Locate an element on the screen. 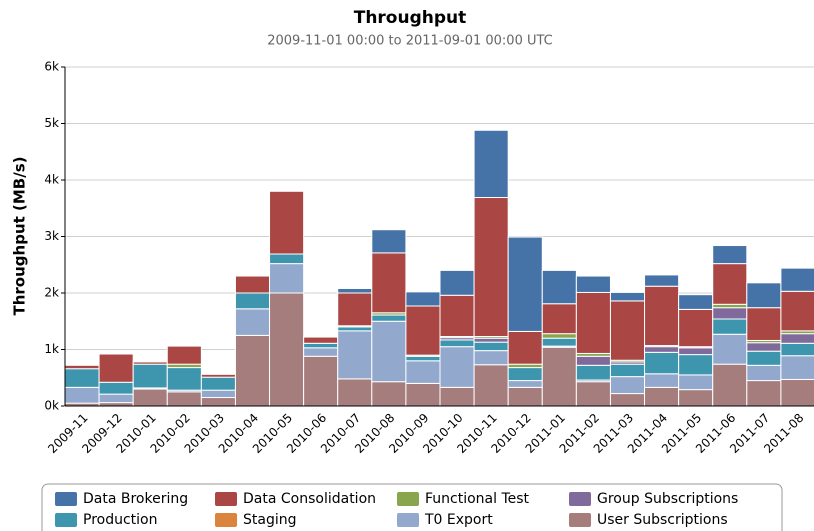 The height and width of the screenshot is (531, 814). chart-title: Throughput is located at coordinates (410, 18).